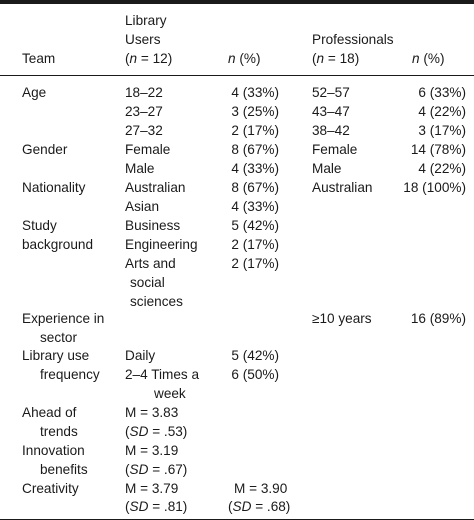  I want to click on cell-prof-cat: 38–42, so click(331, 130).